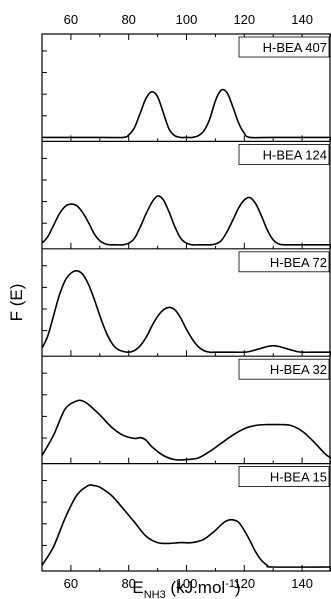 This screenshot has width=331, height=599. Describe the element at coordinates (295, 47) in the screenshot. I see `panel-label: H-BEA 407` at that location.